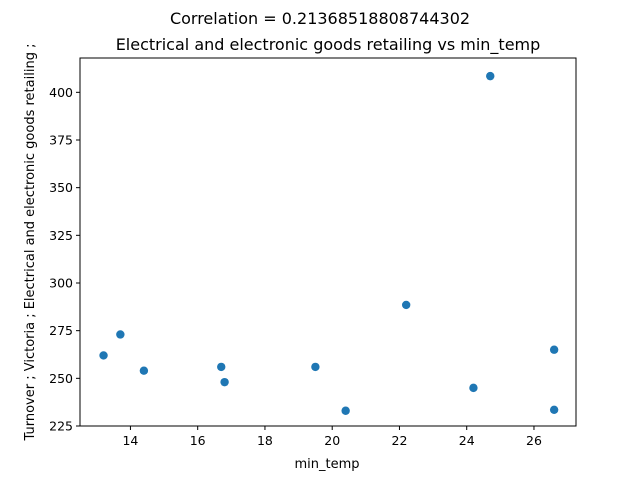  Describe the element at coordinates (467, 440) in the screenshot. I see `x-tick-label: 24` at that location.